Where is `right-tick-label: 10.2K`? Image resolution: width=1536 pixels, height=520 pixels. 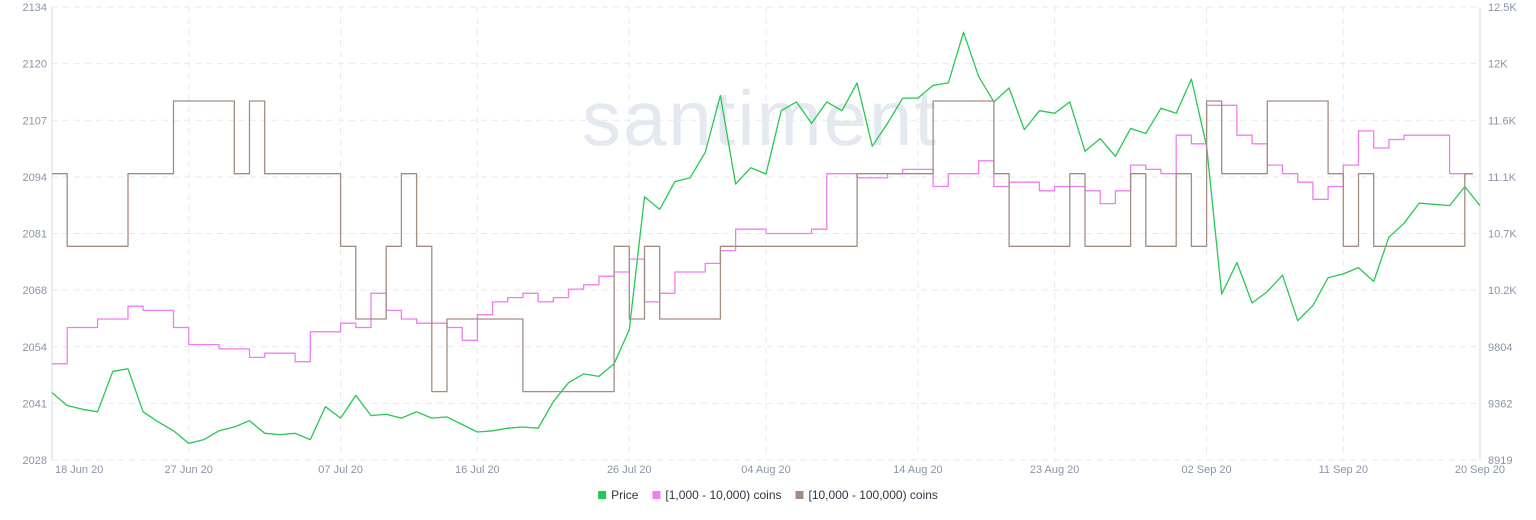 right-tick-label: 10.2K is located at coordinates (1502, 291).